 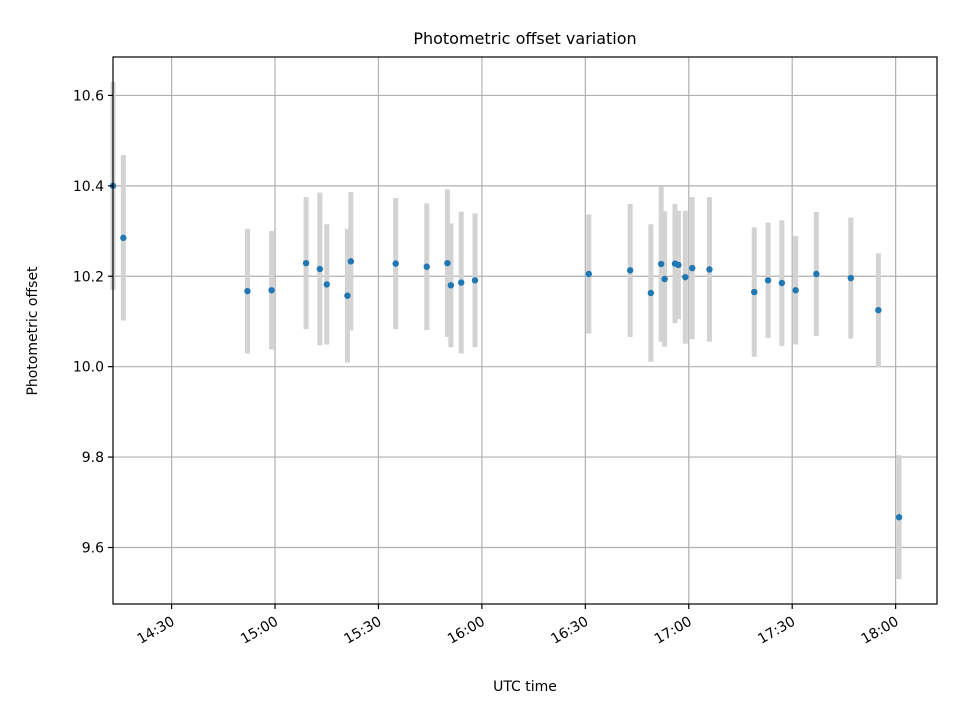 I want to click on y-axis-ticks: 9.6 9.8 10.0 10.2 10.4 10.6, so click(x=93, y=322).